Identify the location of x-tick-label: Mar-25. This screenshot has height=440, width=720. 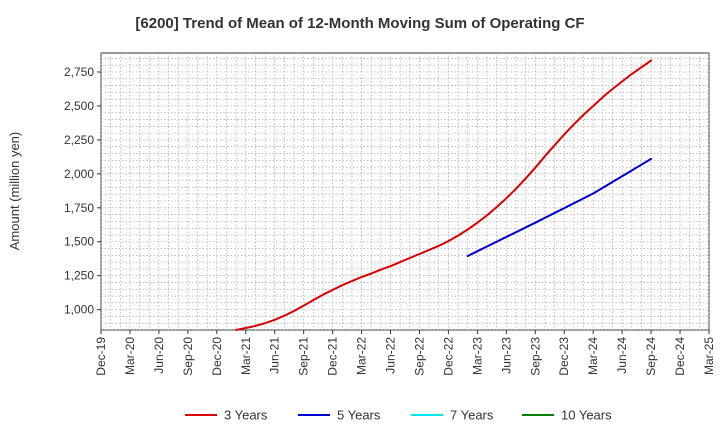
(709, 356).